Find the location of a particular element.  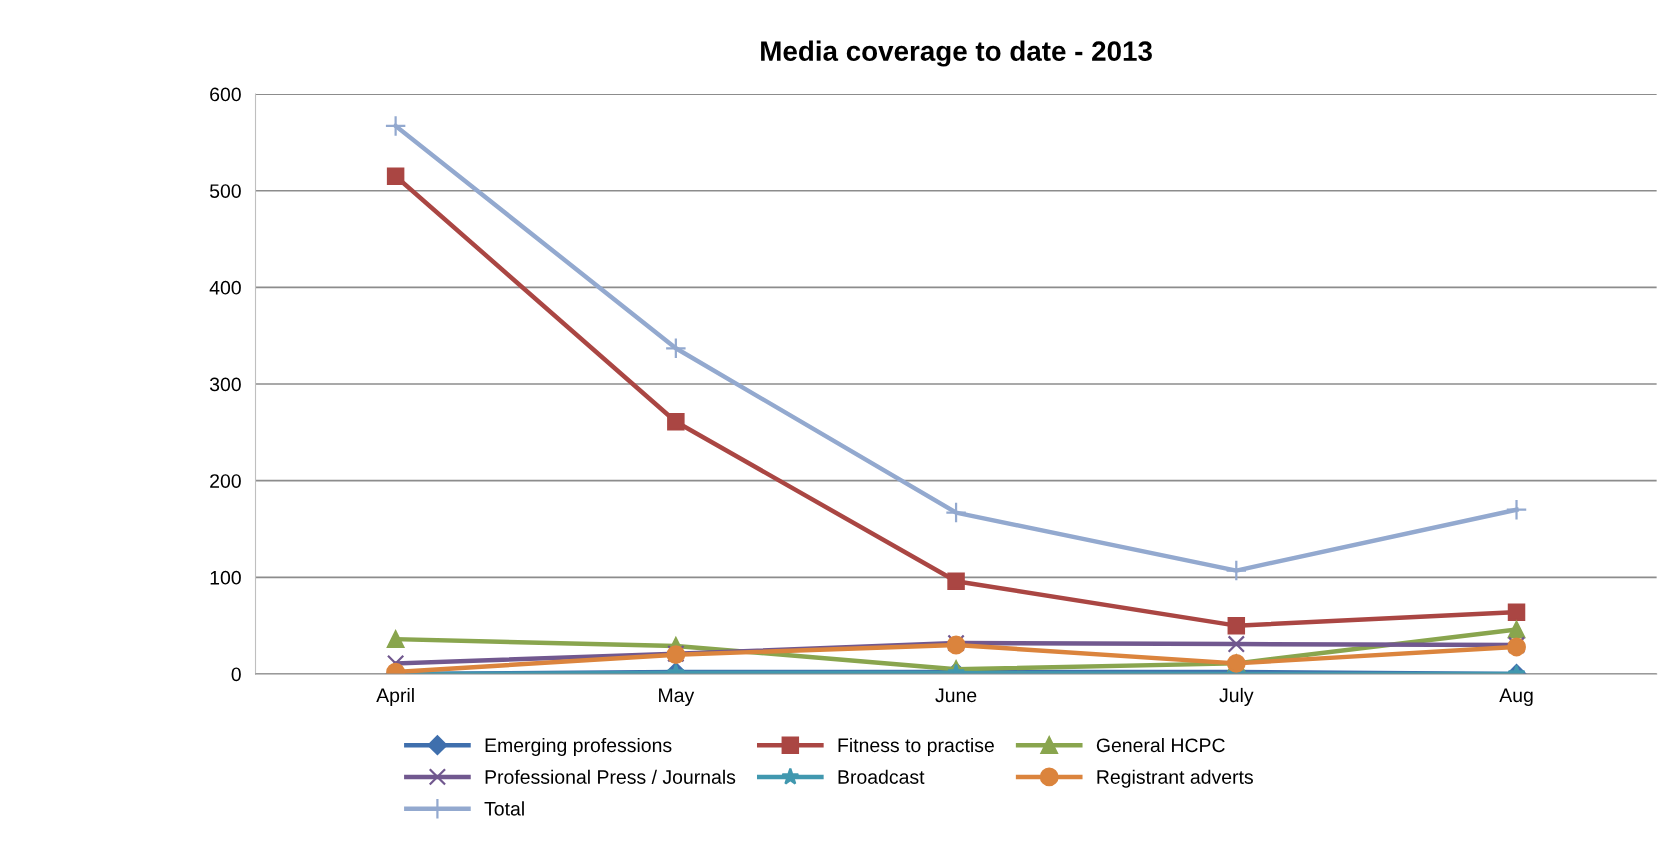

legend-label: Broadcast is located at coordinates (881, 776).